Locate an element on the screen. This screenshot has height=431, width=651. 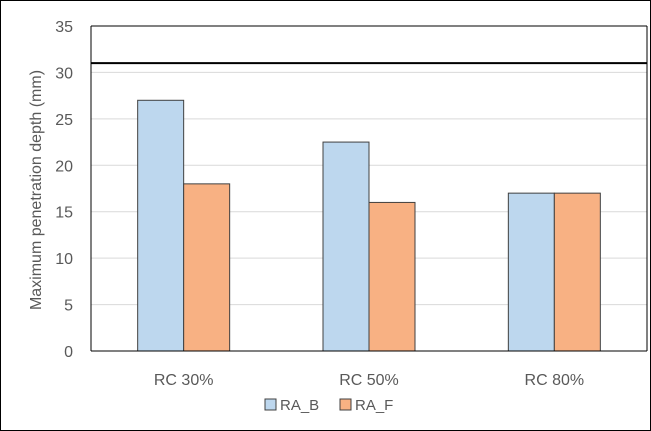
y-tick-label: 35 is located at coordinates (64, 27).